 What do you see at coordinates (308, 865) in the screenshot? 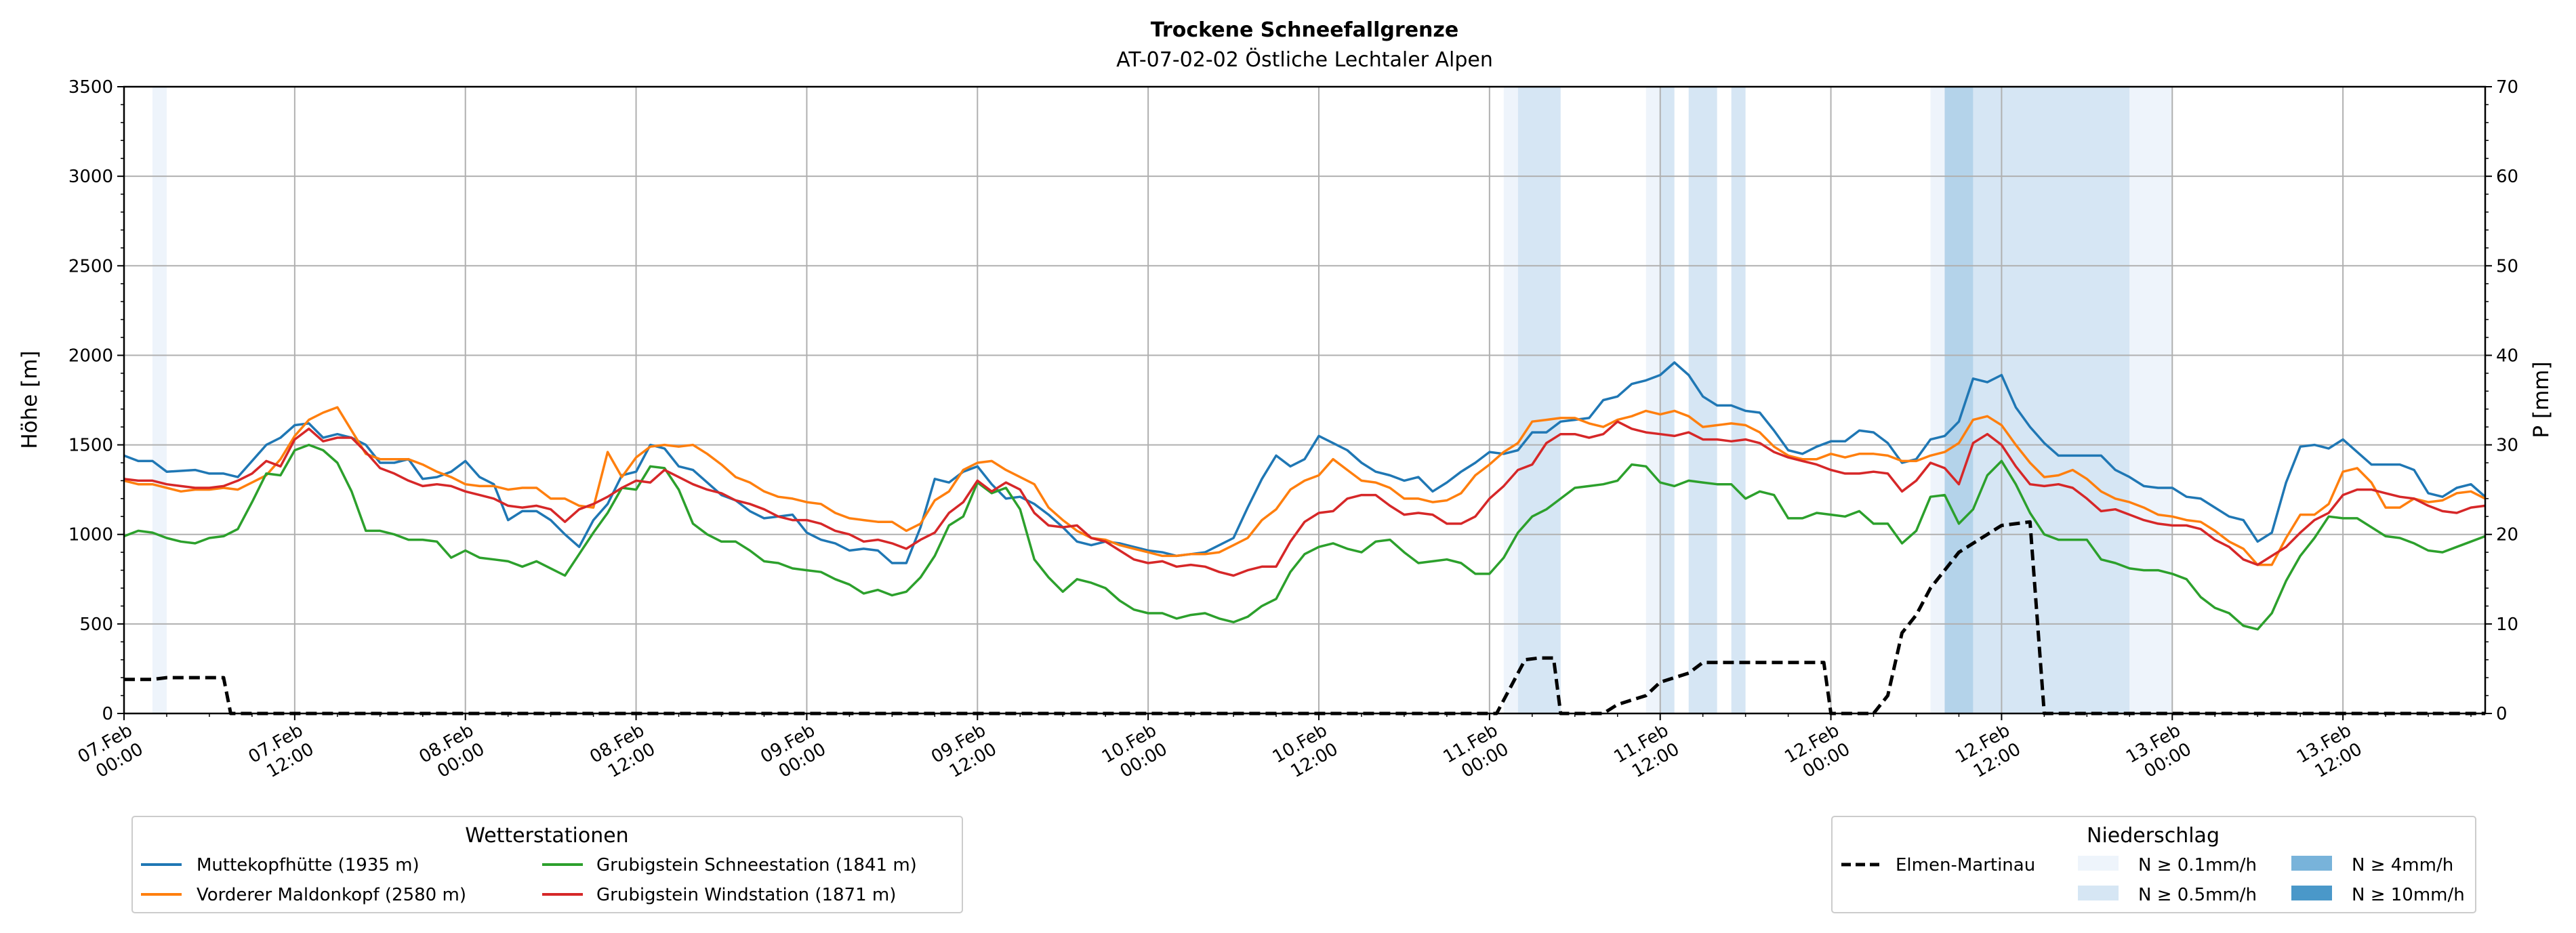
I see `legend-label-muttekopf: Muttekopfhütte (1935 m)` at bounding box center [308, 865].